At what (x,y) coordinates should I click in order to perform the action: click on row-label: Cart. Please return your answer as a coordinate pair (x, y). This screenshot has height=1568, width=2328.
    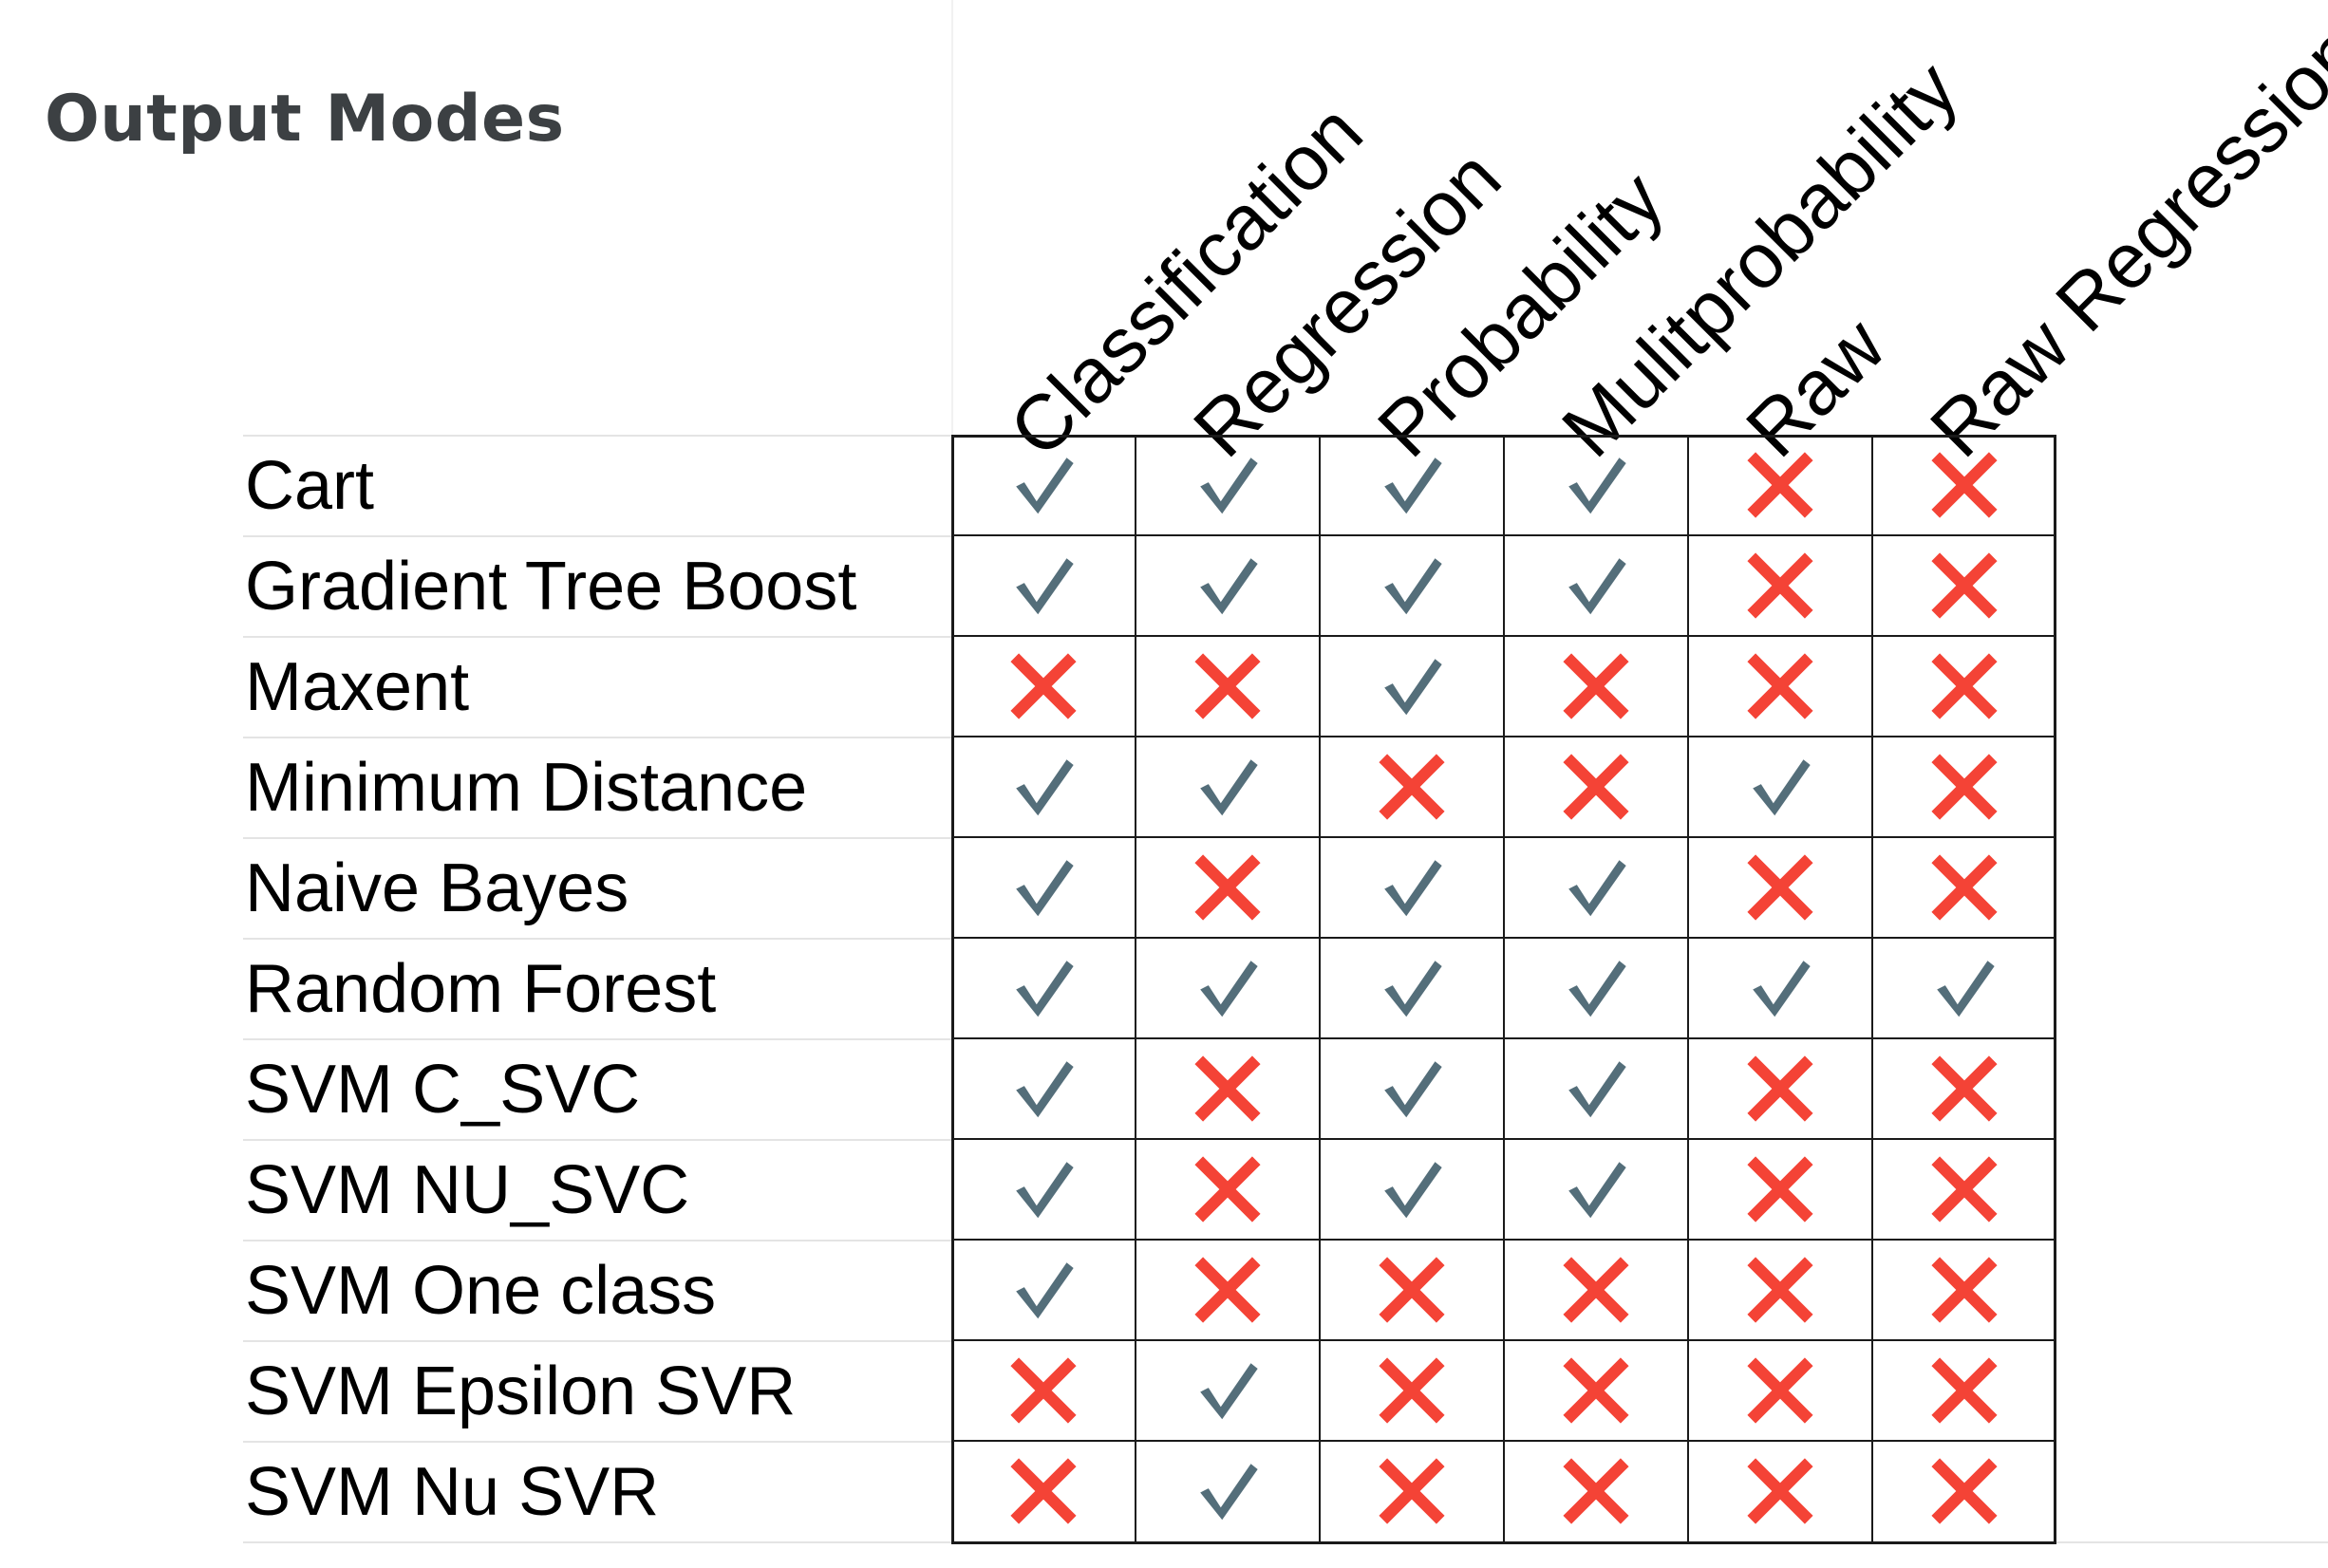
    Looking at the image, I should click on (597, 485).